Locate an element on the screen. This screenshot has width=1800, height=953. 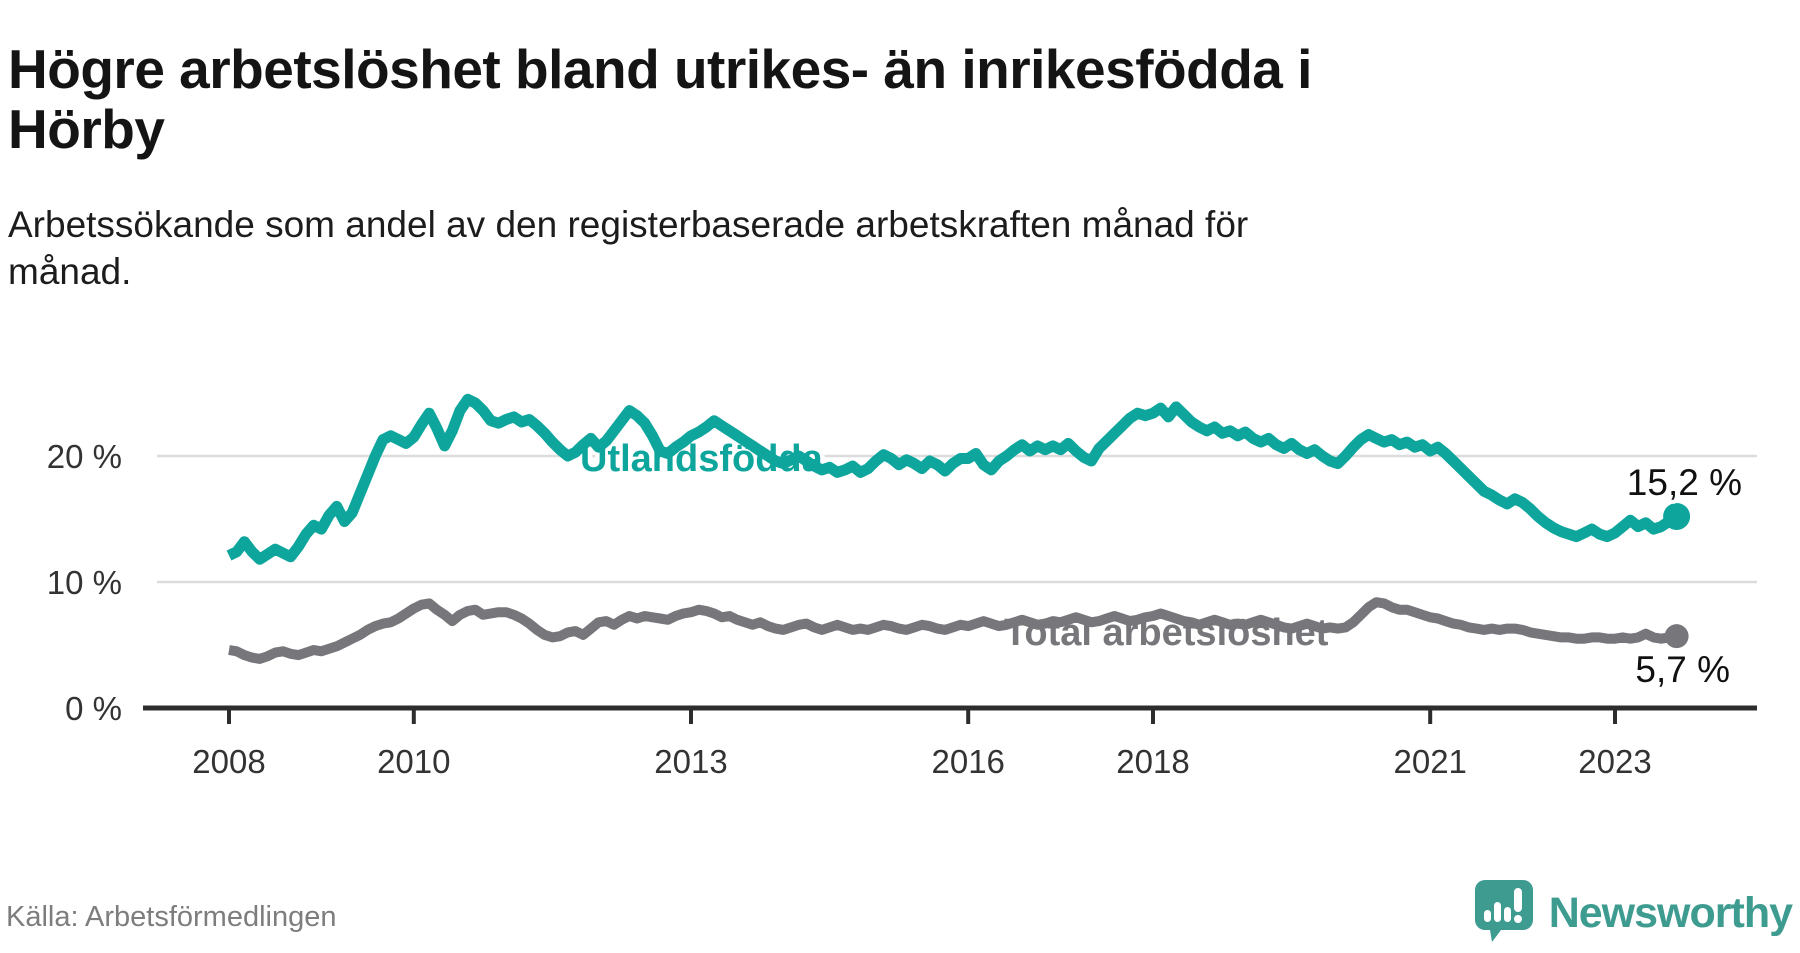
x-axis-tick-label: 2018 is located at coordinates (1152, 761).